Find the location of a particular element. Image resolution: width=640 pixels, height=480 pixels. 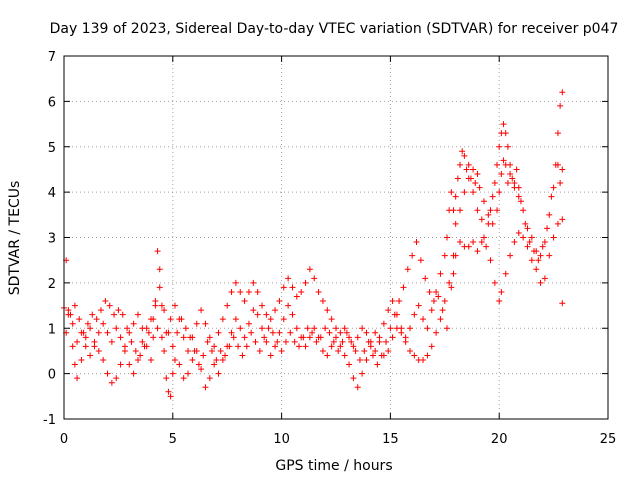

y-axis-label: SDTVAR / TECUs is located at coordinates (15, 238).